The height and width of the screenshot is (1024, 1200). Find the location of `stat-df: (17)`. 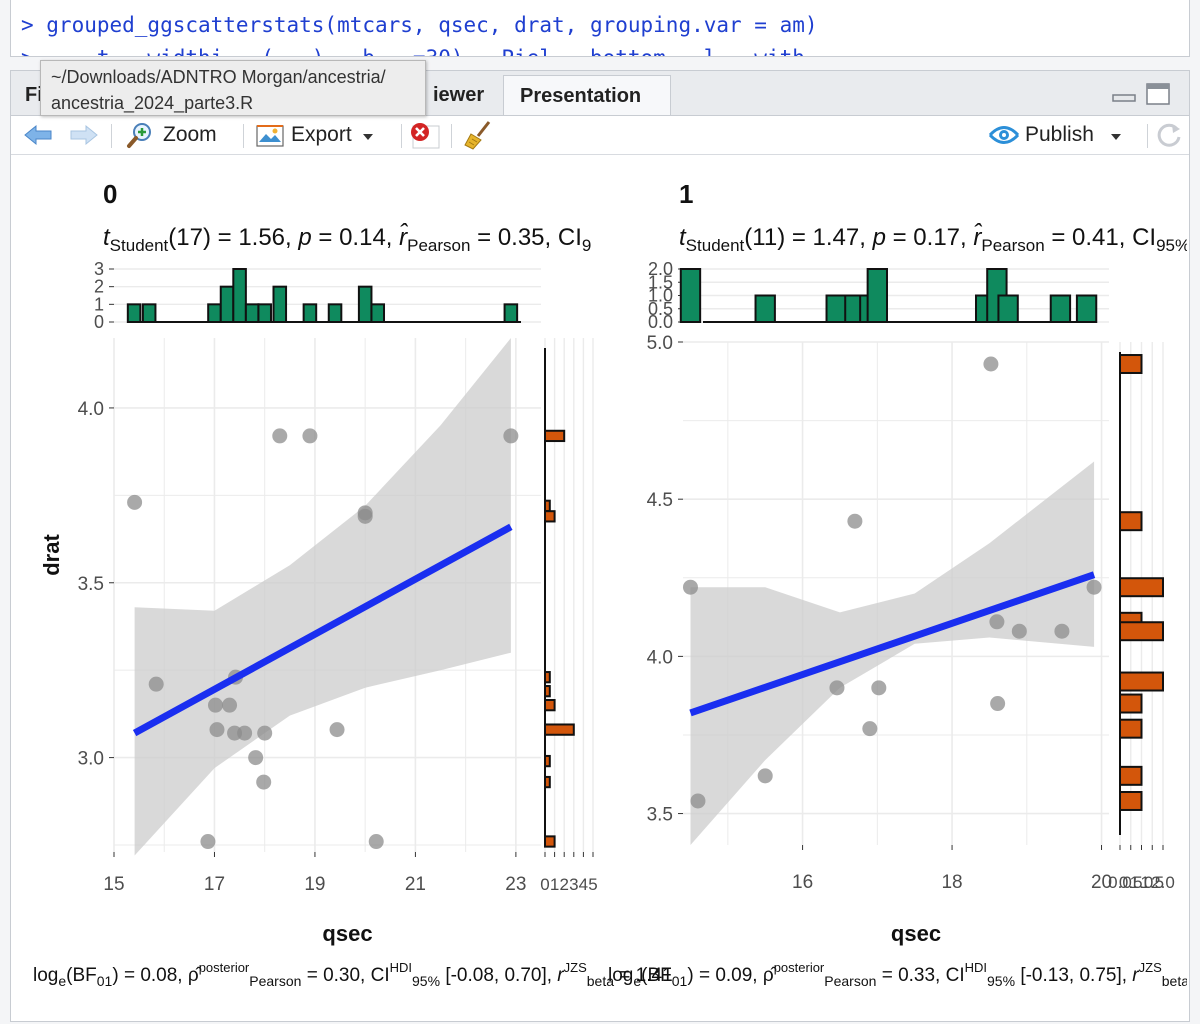

stat-df: (17) is located at coordinates (189, 237).